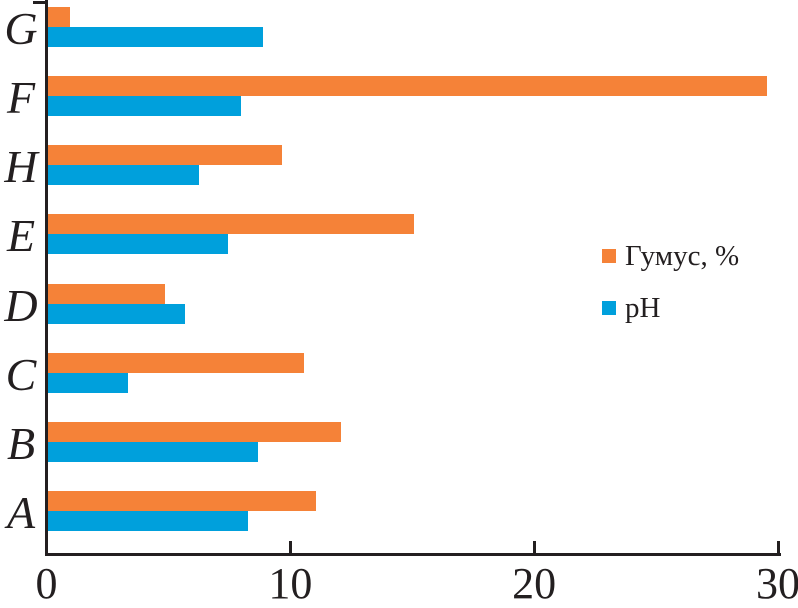  What do you see at coordinates (88, 382) in the screenshot?
I see `bar-ph-C` at bounding box center [88, 382].